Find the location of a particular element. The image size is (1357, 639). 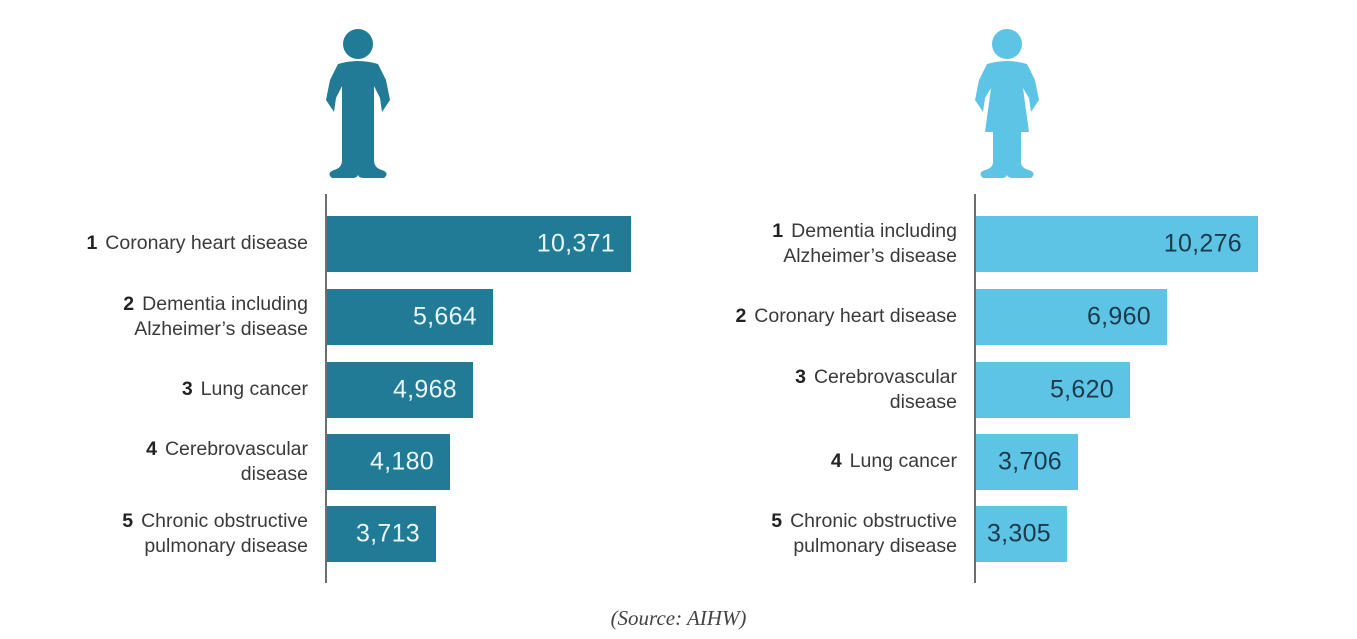

bar-value-label: 10,276 is located at coordinates (1202, 243).